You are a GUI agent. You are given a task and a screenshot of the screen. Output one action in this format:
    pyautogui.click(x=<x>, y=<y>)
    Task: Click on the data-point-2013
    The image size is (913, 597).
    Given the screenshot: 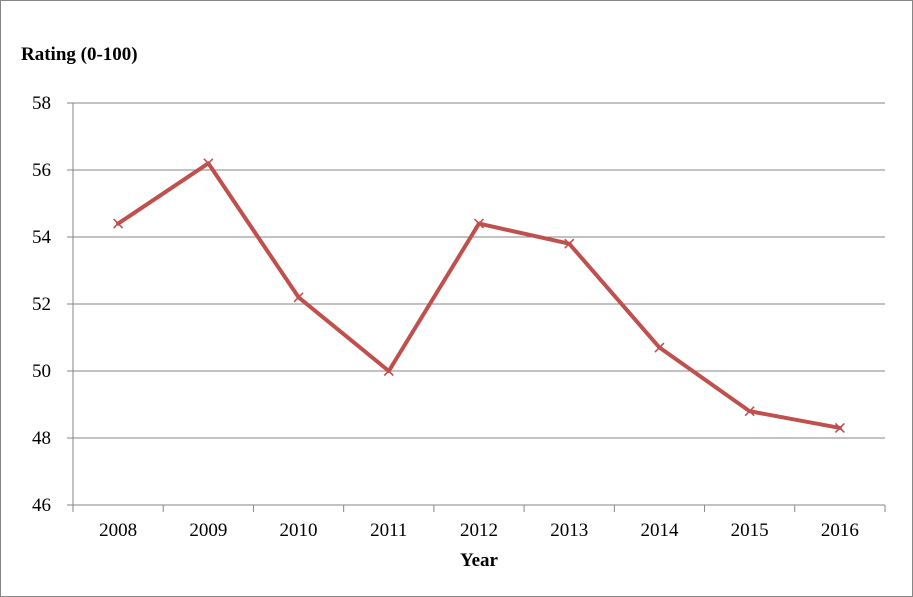 What is the action you would take?
    pyautogui.click(x=569, y=243)
    